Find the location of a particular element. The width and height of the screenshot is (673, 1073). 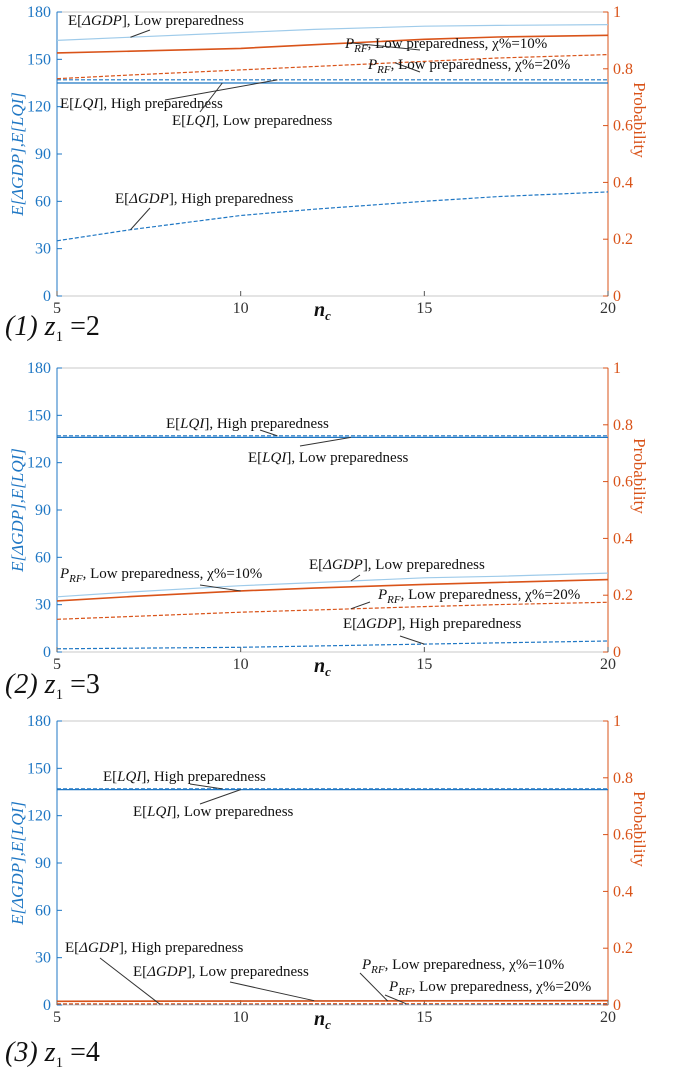

panel-caption: (1) z1 =2 is located at coordinates (52, 328).